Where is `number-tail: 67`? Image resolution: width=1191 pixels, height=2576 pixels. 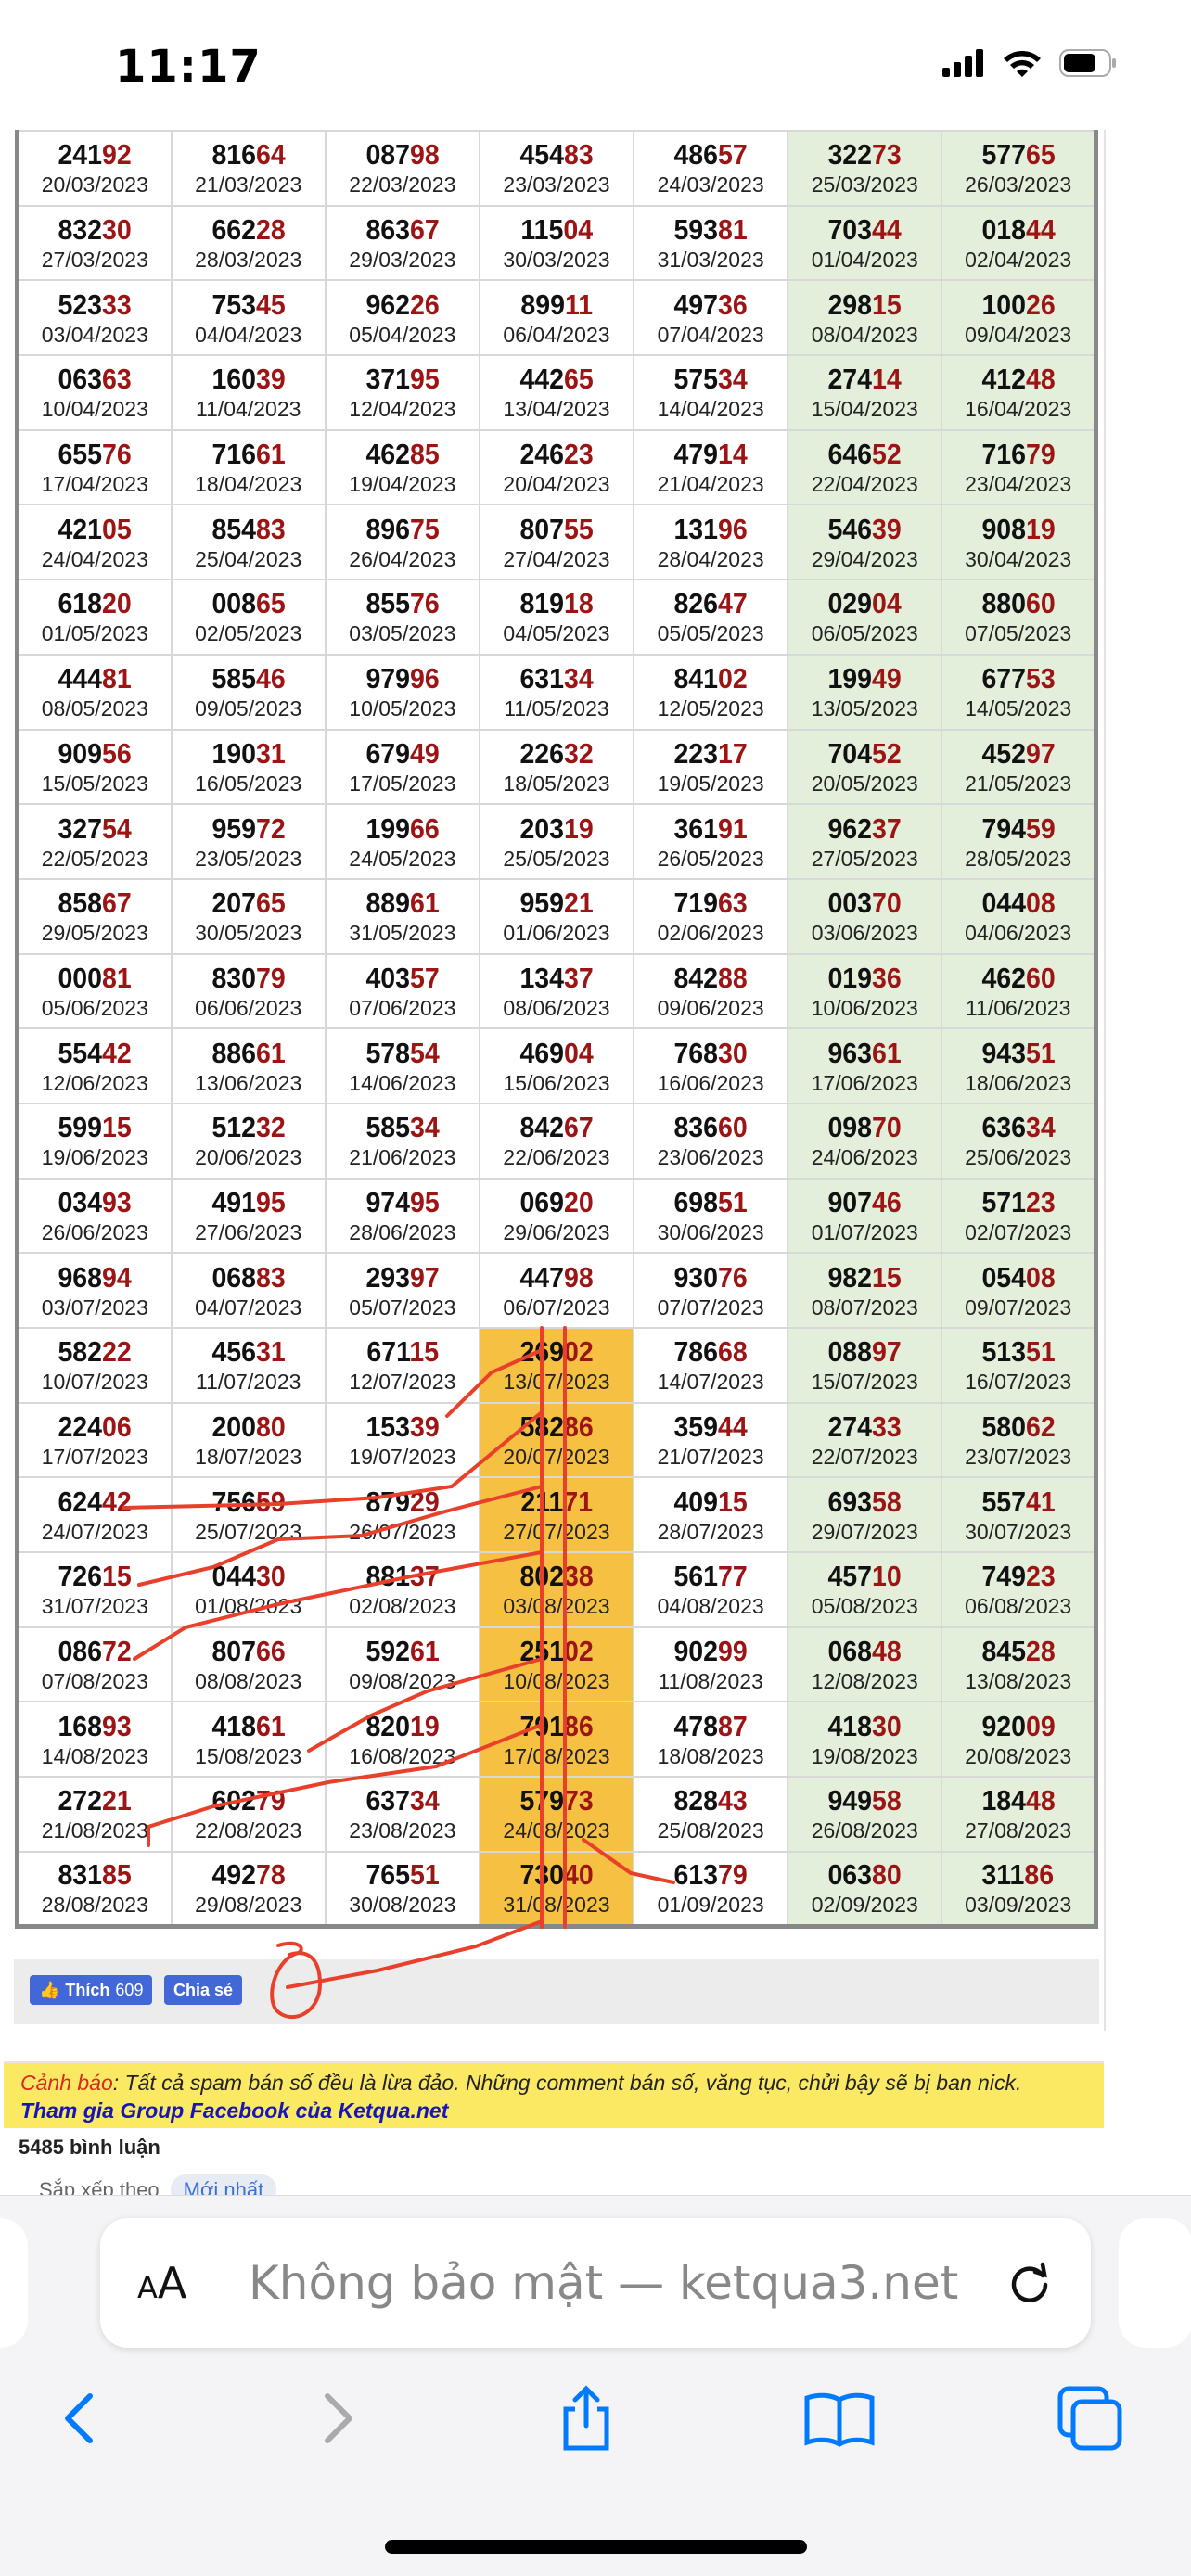
number-tail: 67 is located at coordinates (424, 230).